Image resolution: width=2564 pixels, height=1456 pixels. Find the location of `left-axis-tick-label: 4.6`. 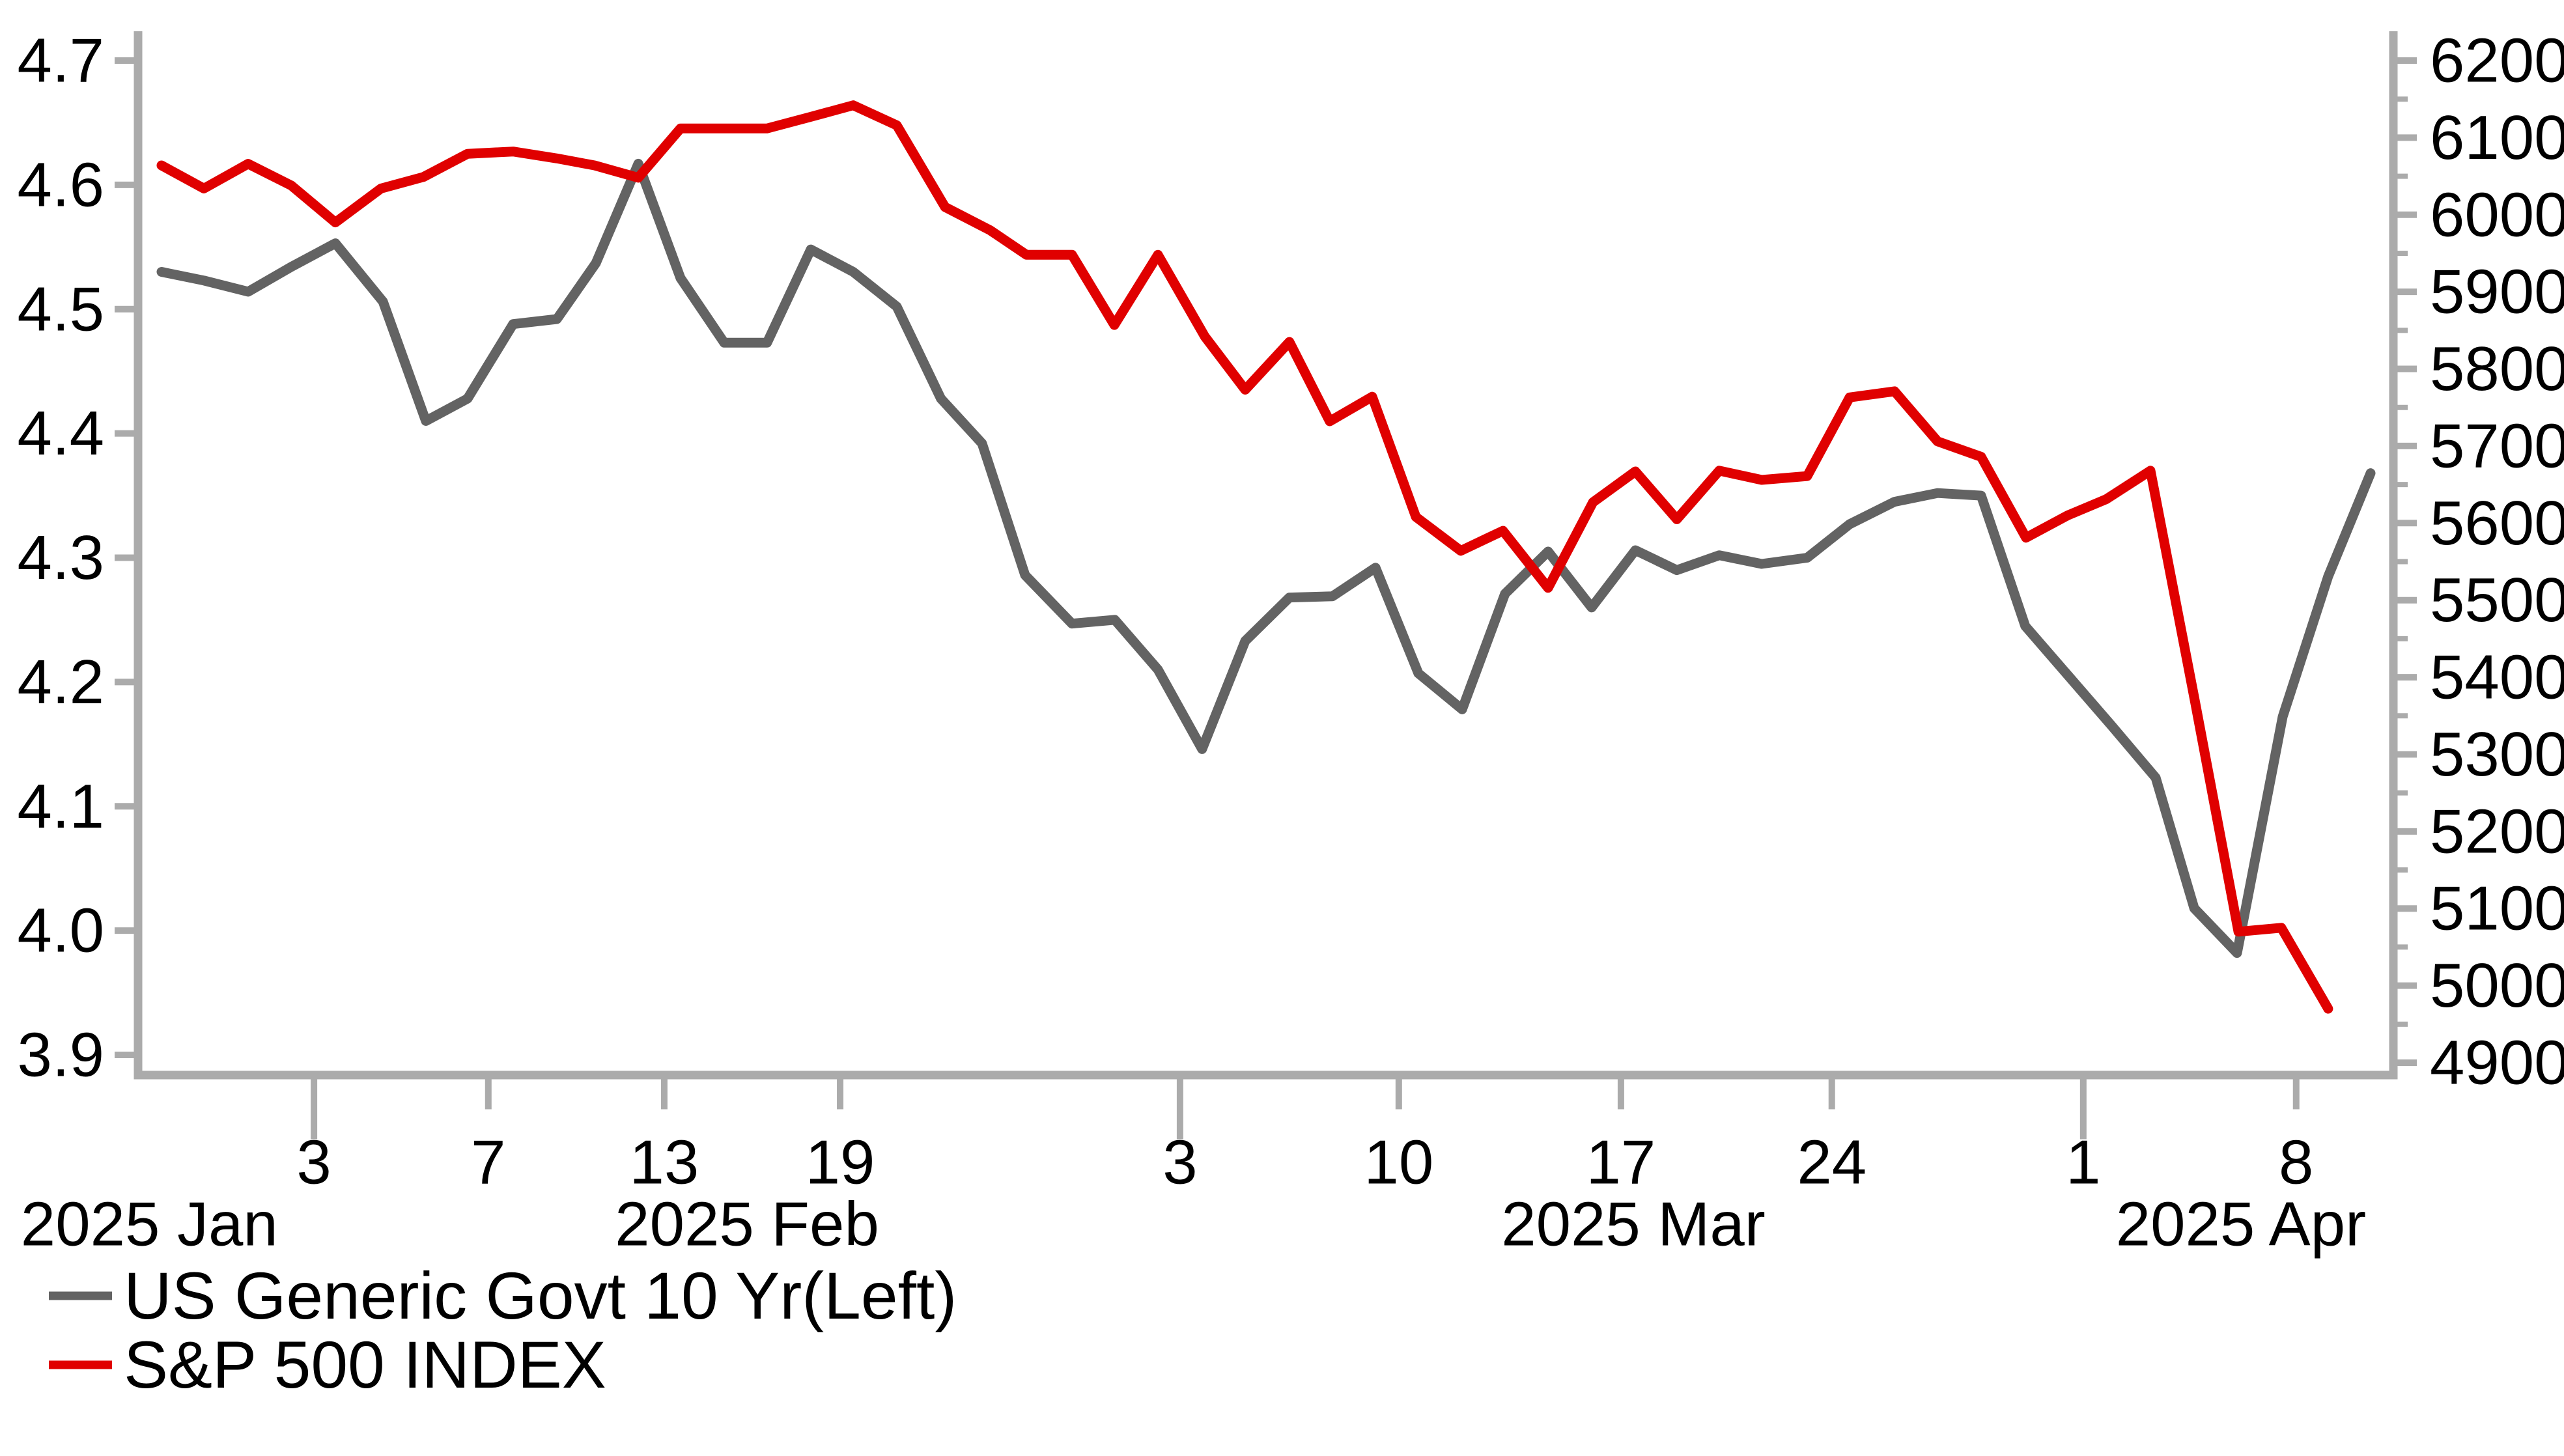

left-axis-tick-label: 4.6 is located at coordinates (61, 185).